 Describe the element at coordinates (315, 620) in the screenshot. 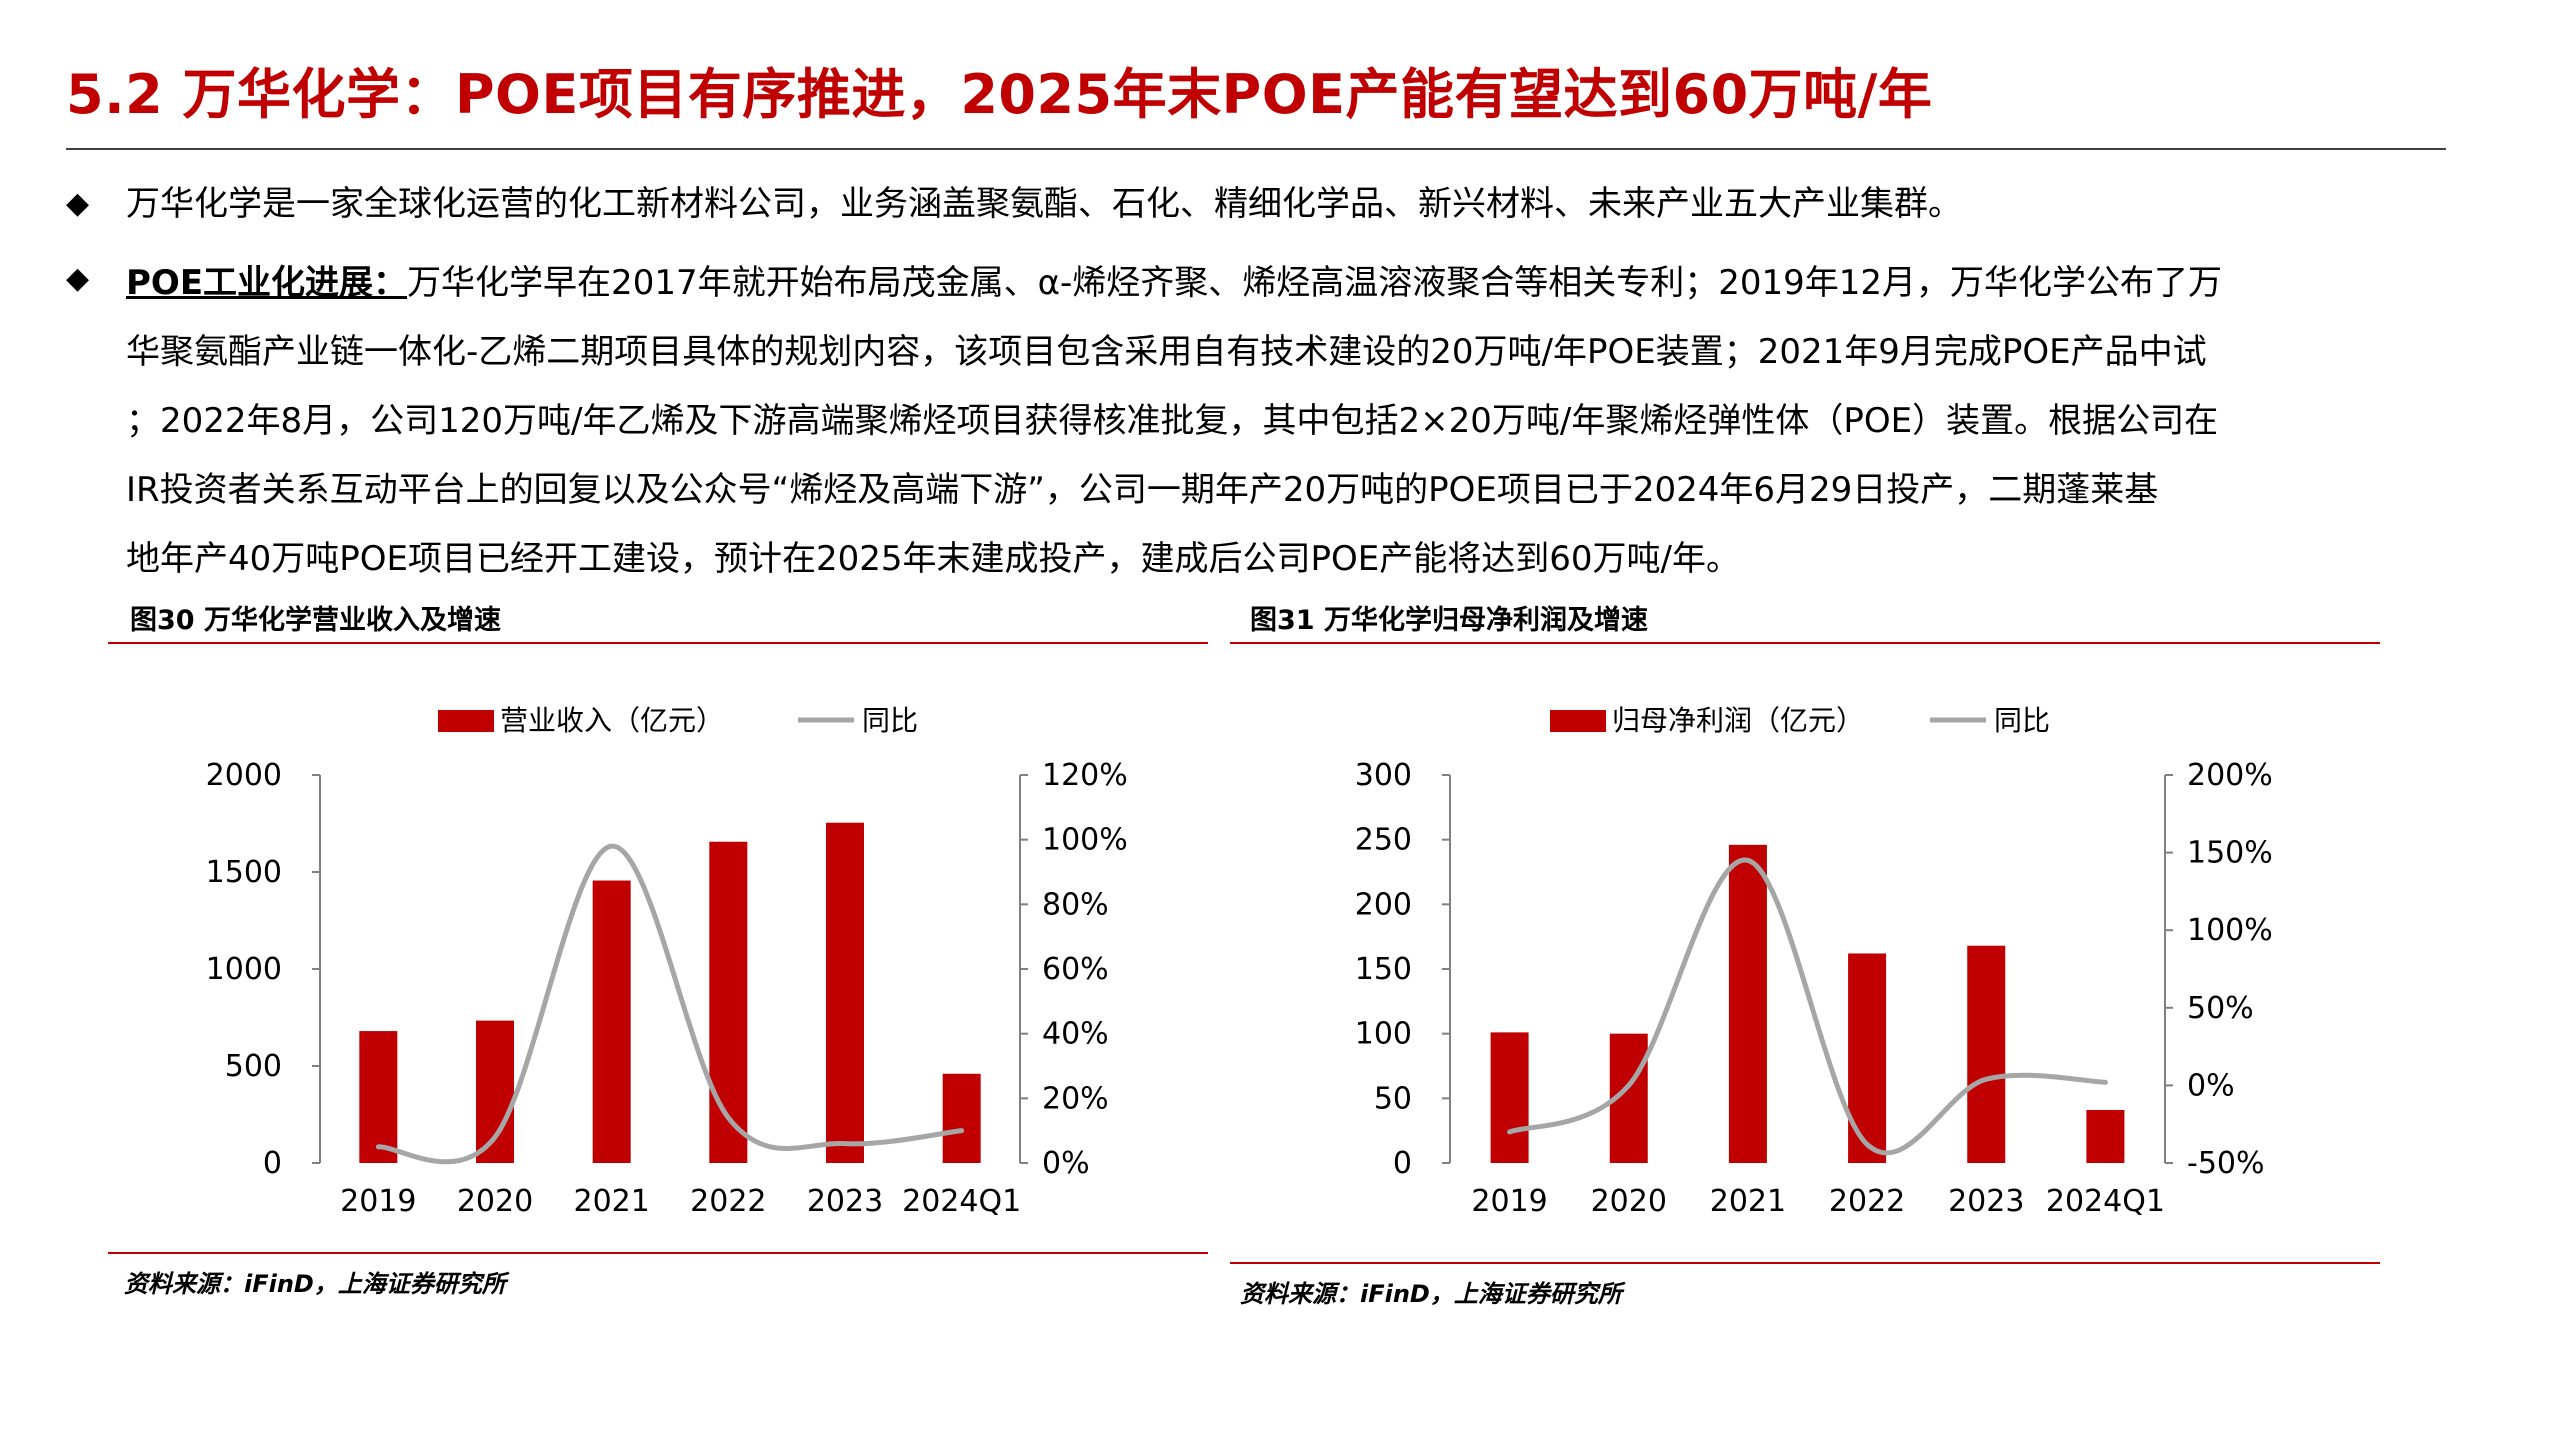

I see `figure-30-caption: 图30 万华化学营业收入及增速` at that location.